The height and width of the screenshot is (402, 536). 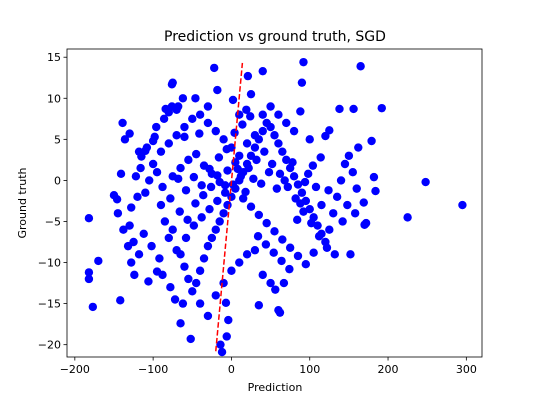 I want to click on y-tick-label: 10, so click(x=54, y=98).